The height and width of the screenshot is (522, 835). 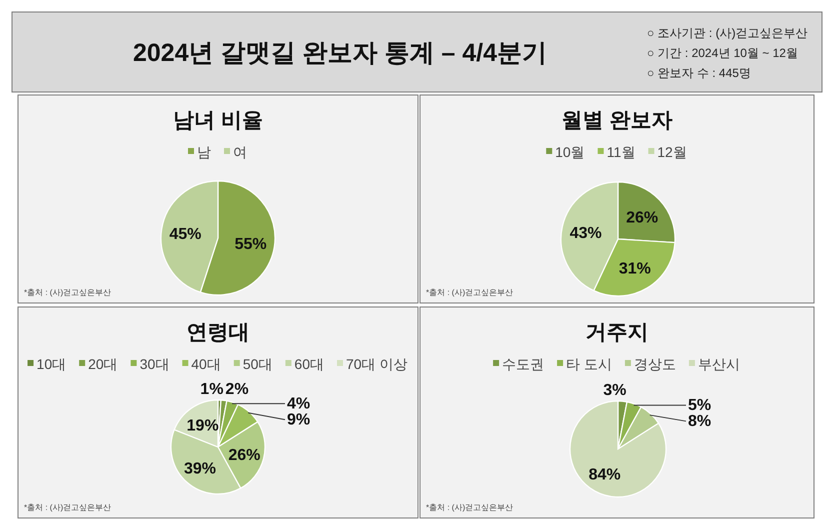 I want to click on legend-label: 70대 이상, so click(x=377, y=364).